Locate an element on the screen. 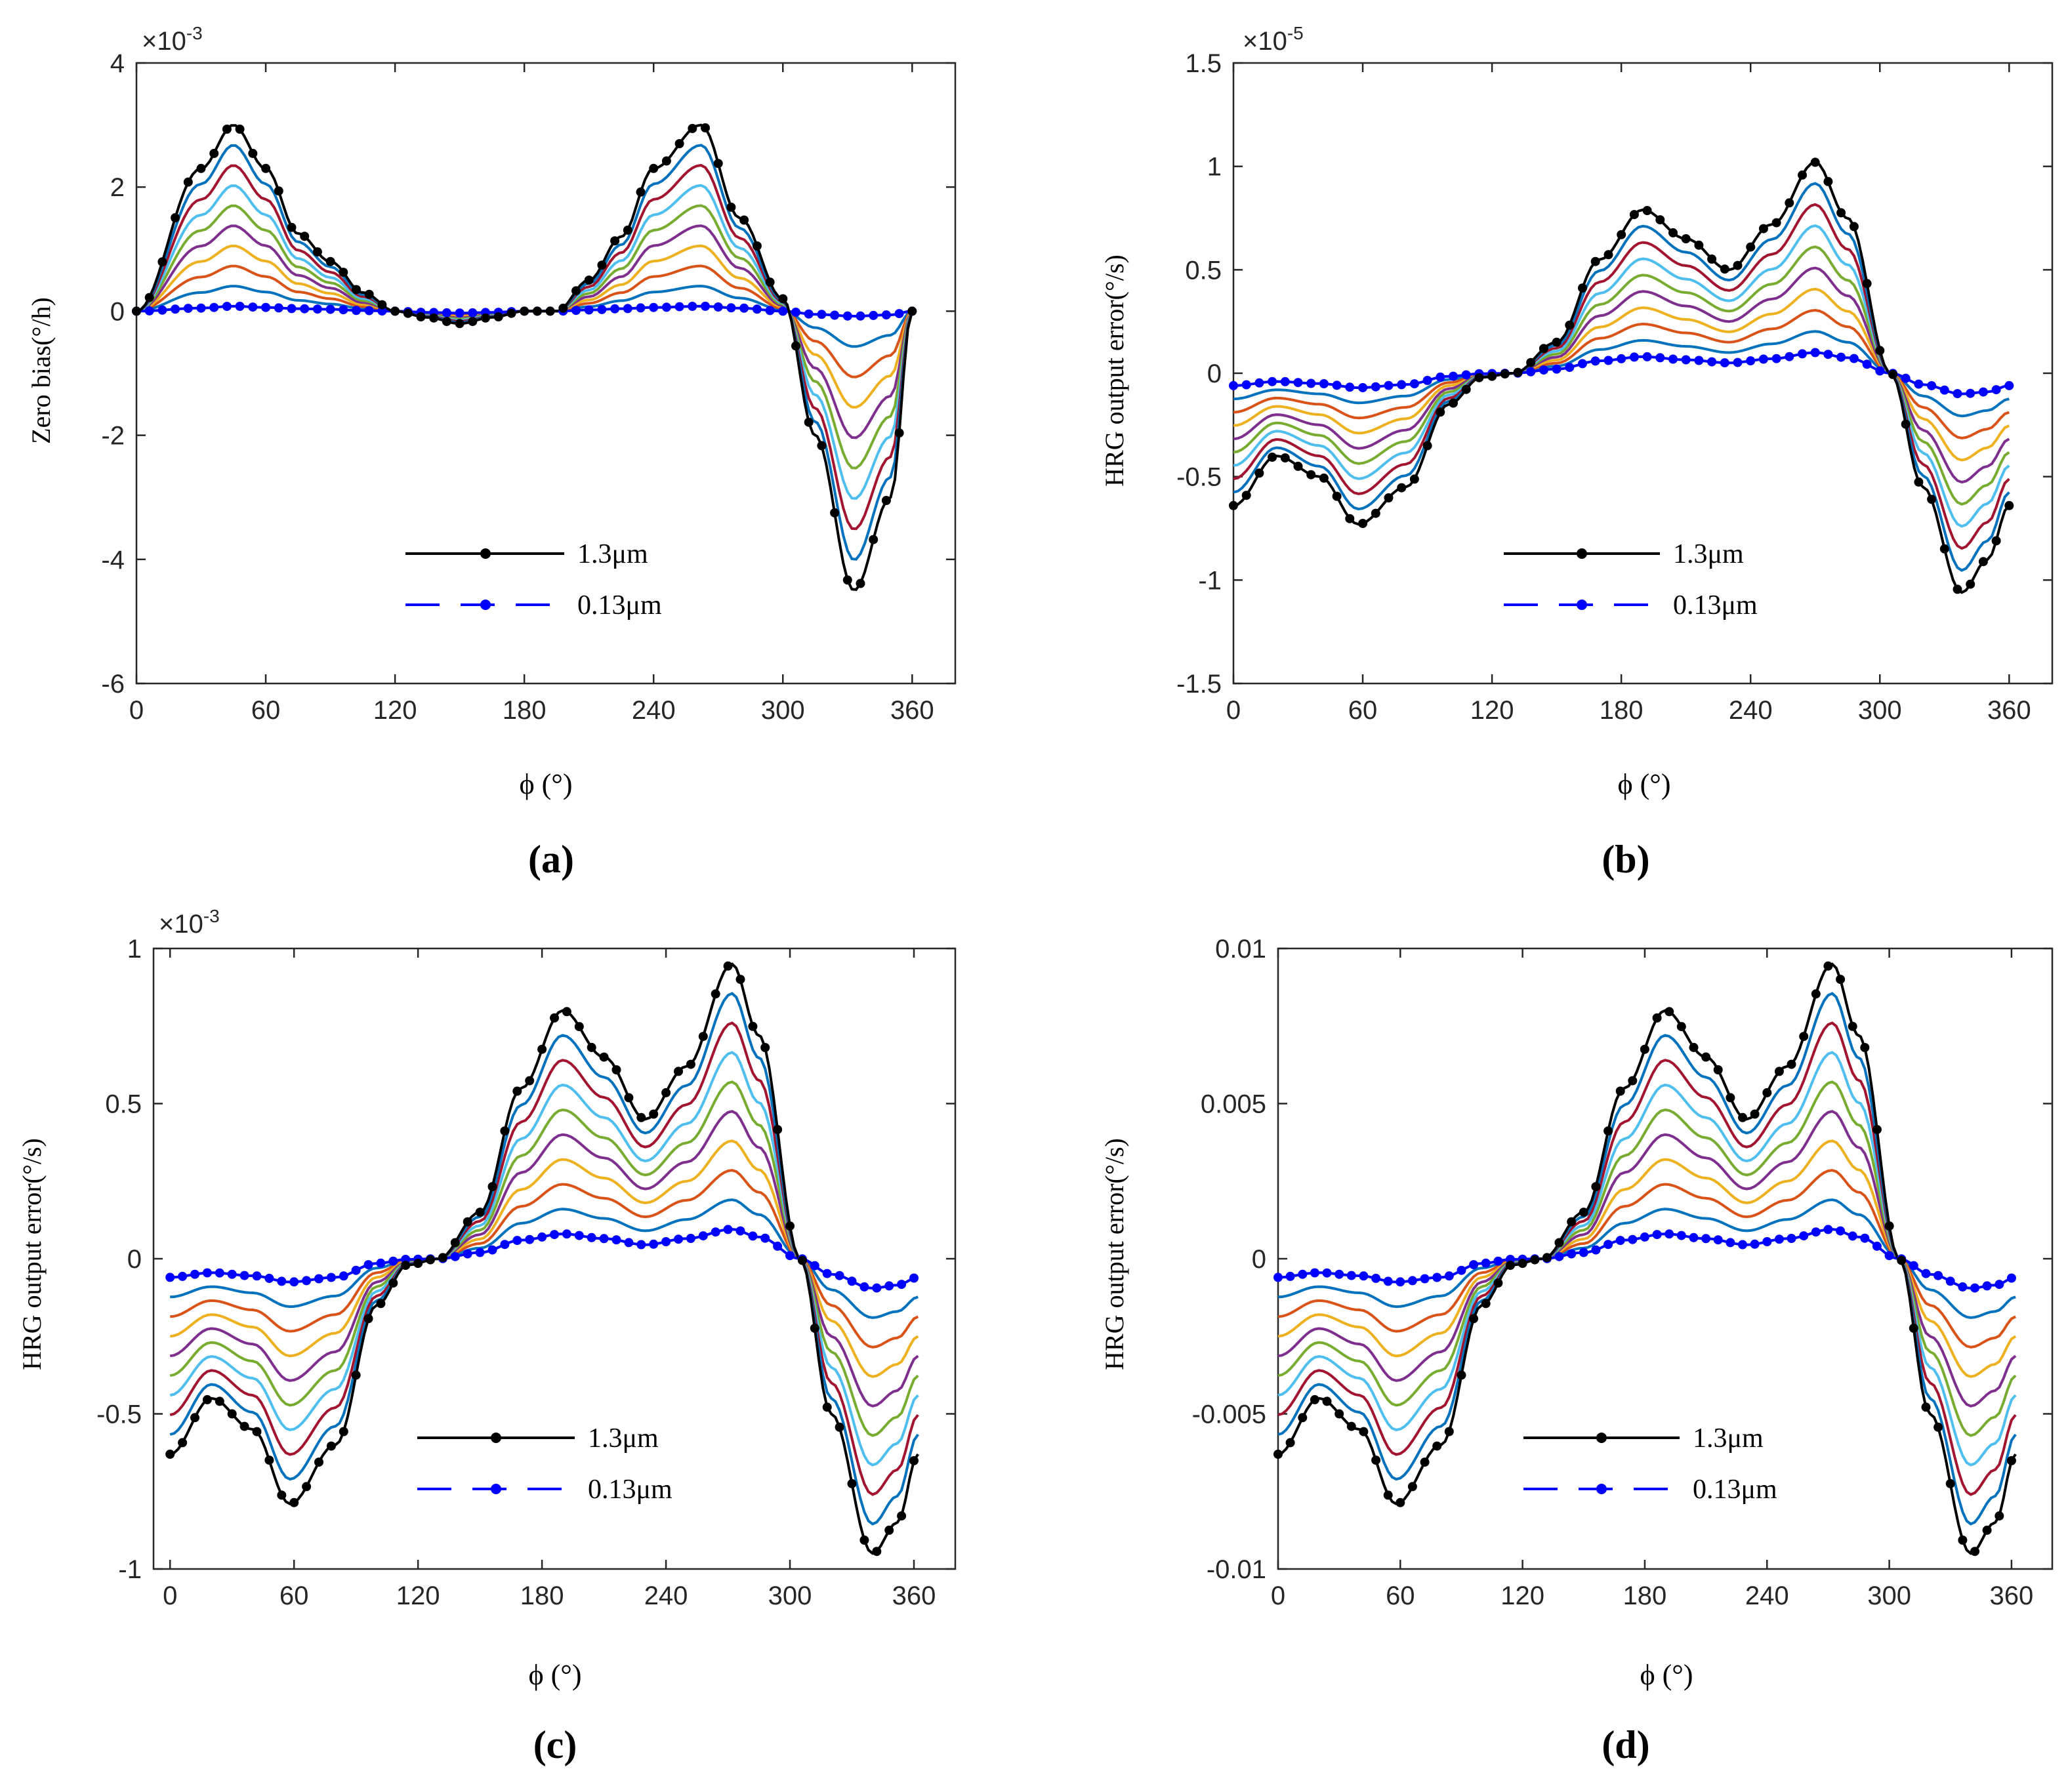  x-tick-label-a-1: 60 is located at coordinates (266, 710).